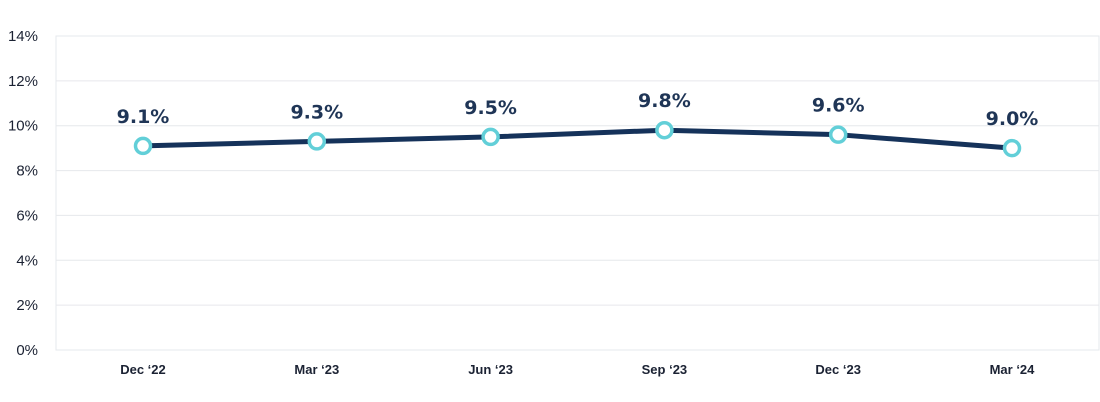 The image size is (1100, 402). What do you see at coordinates (1012, 119) in the screenshot?
I see `data-label: 9.0%` at bounding box center [1012, 119].